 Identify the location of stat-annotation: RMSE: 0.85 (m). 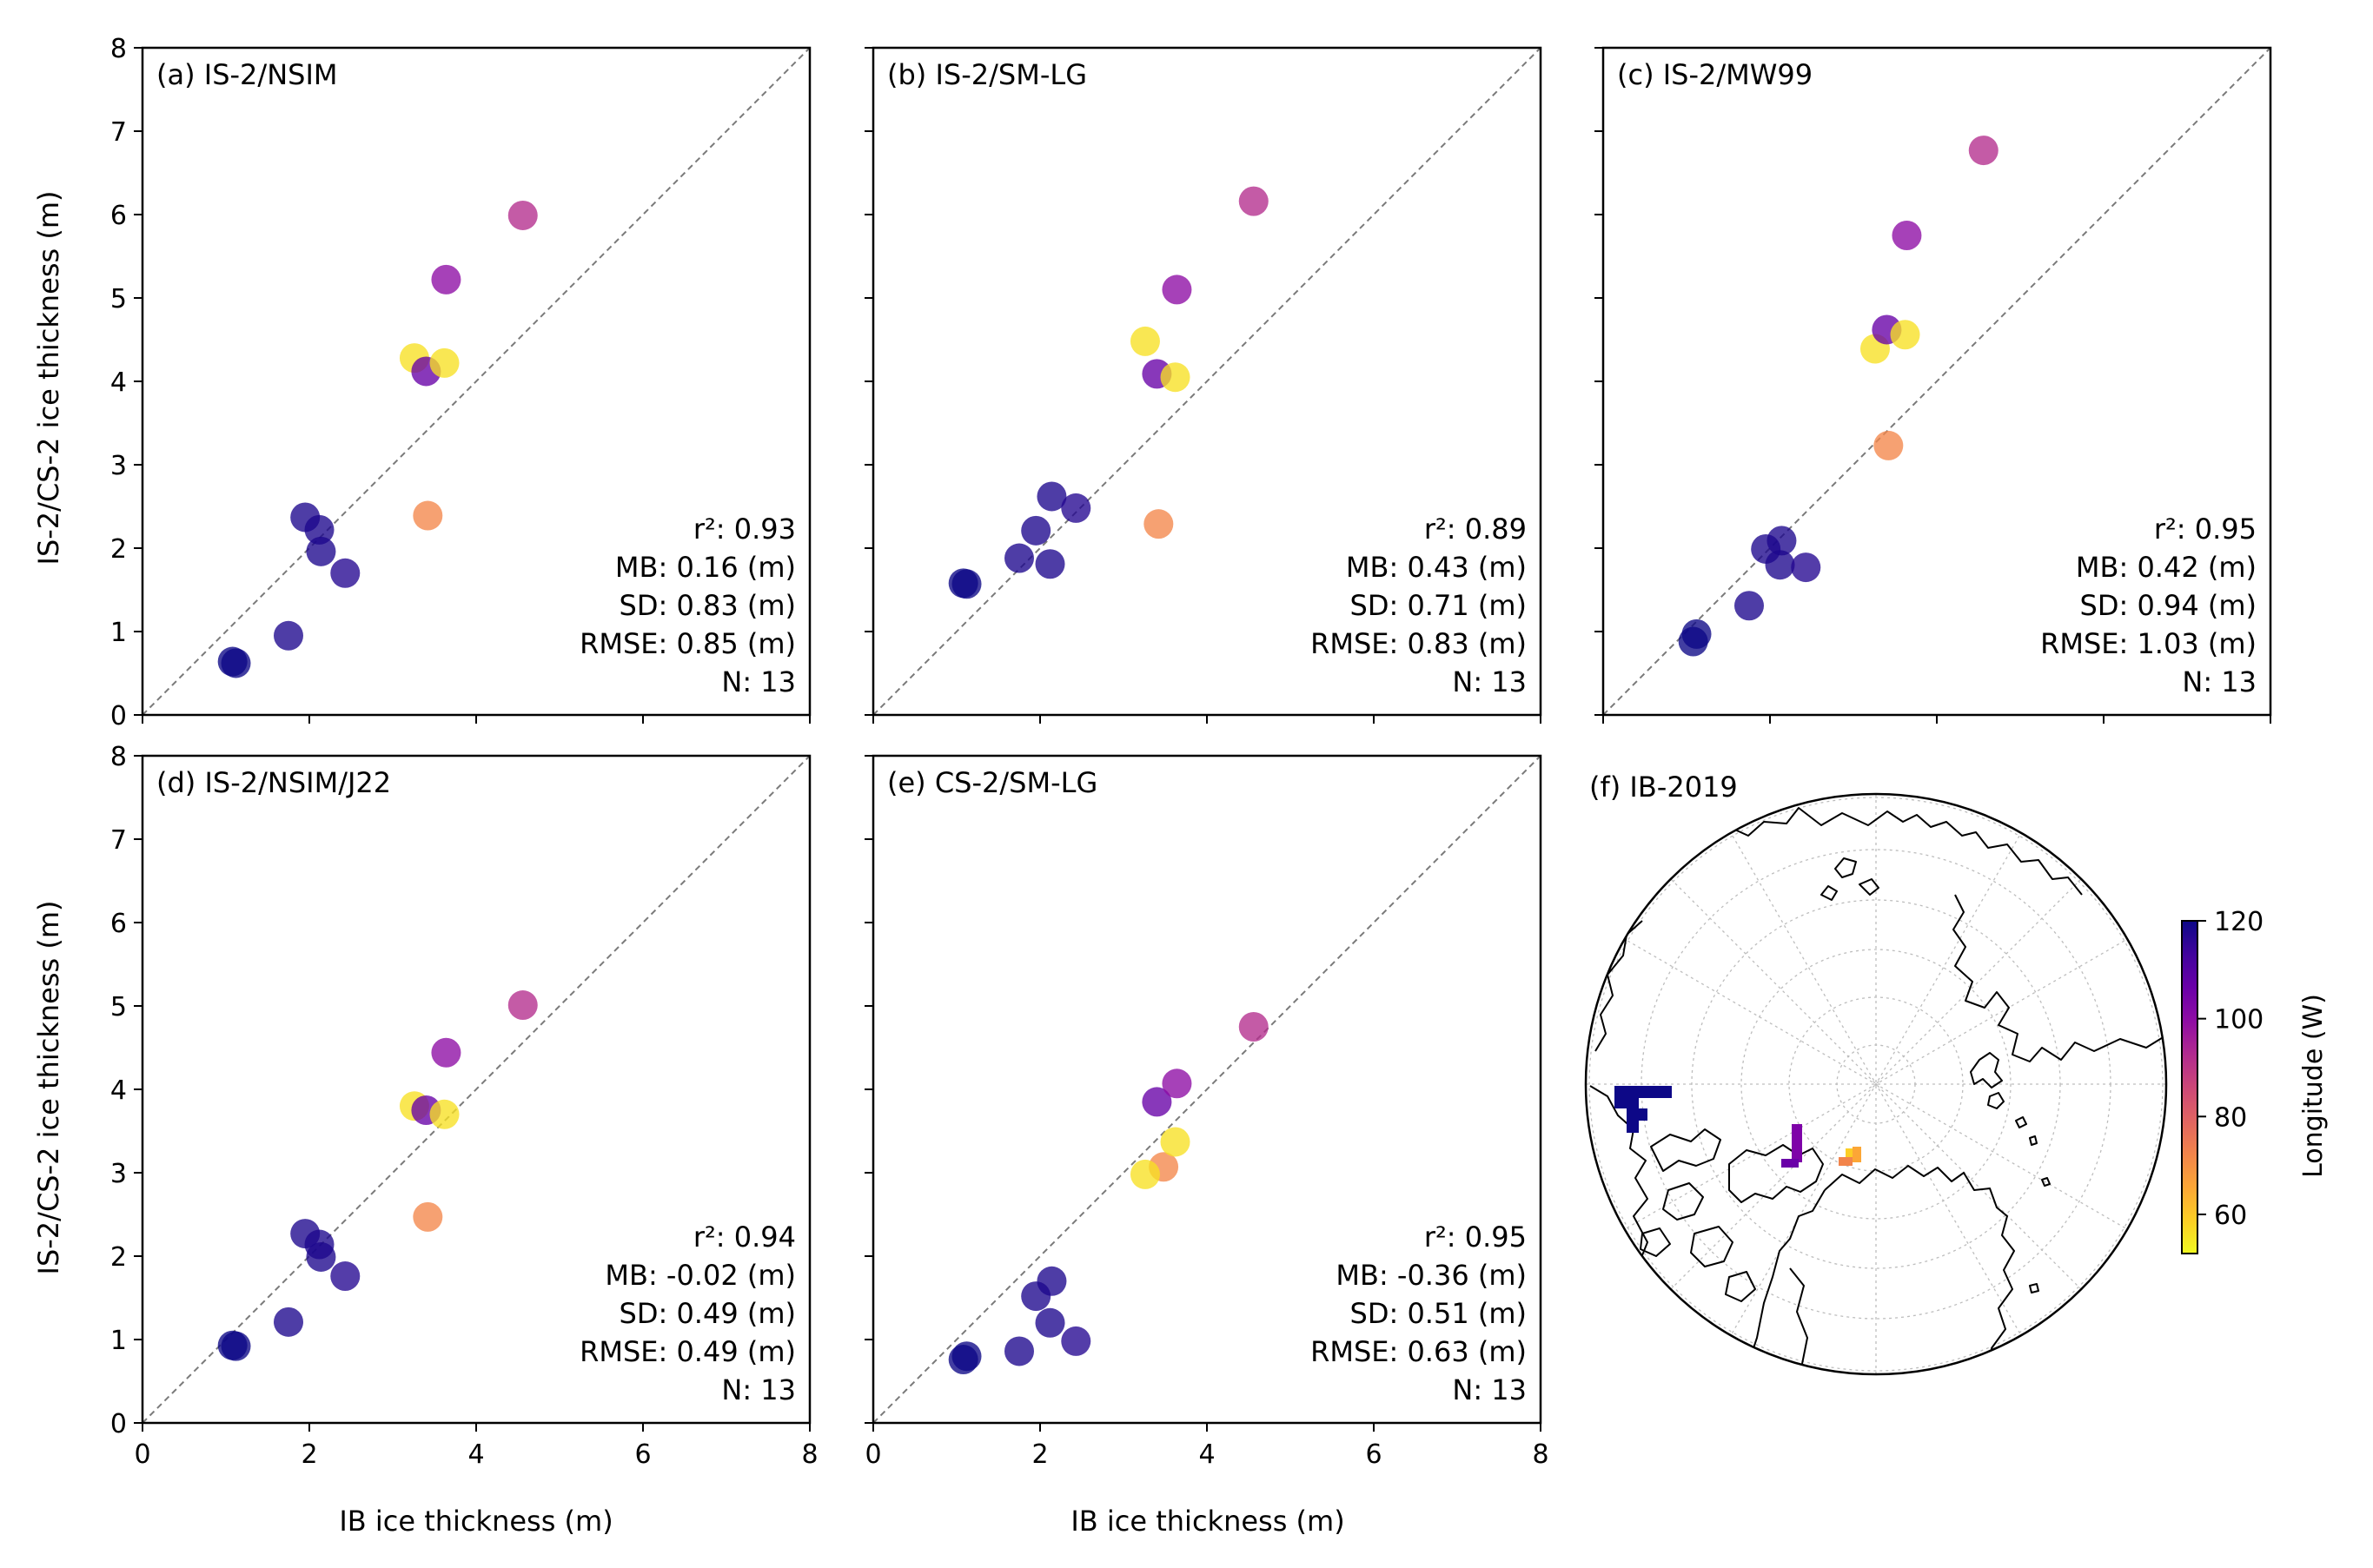
(688, 643).